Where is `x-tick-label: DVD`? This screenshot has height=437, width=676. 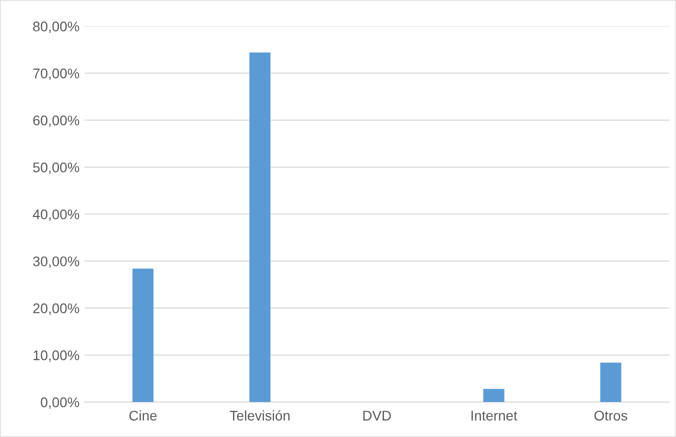 x-tick-label: DVD is located at coordinates (377, 415).